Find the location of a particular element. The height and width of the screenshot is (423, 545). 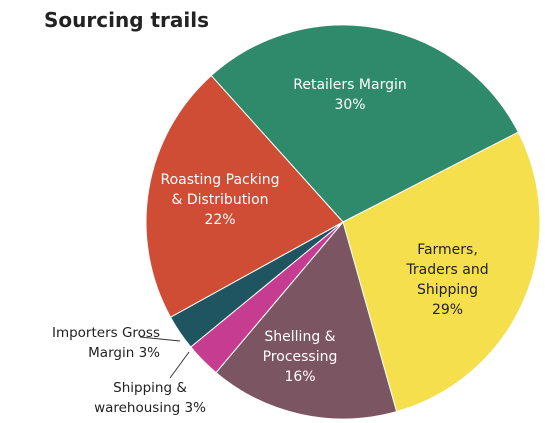

value-label: 30% is located at coordinates (350, 105).